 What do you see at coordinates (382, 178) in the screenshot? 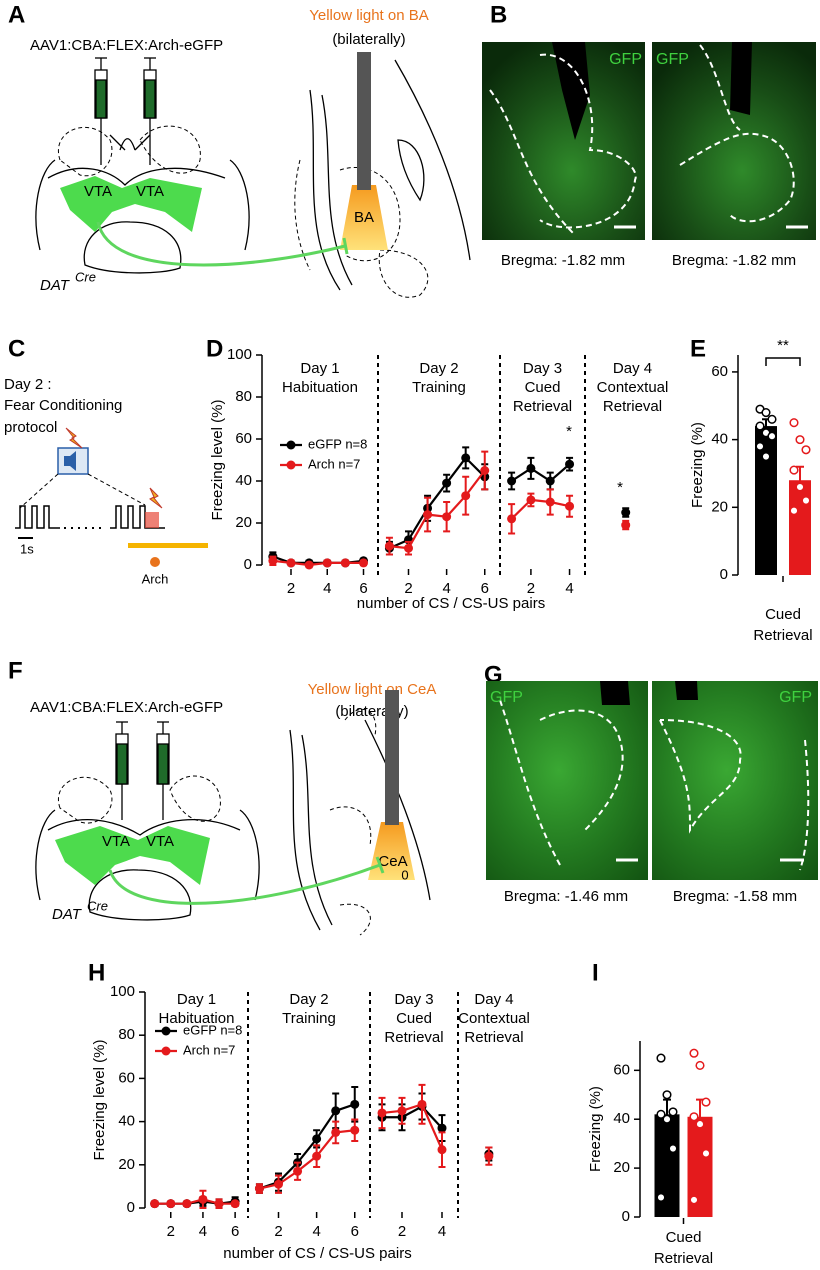
I see `slice-outline` at bounding box center [382, 178].